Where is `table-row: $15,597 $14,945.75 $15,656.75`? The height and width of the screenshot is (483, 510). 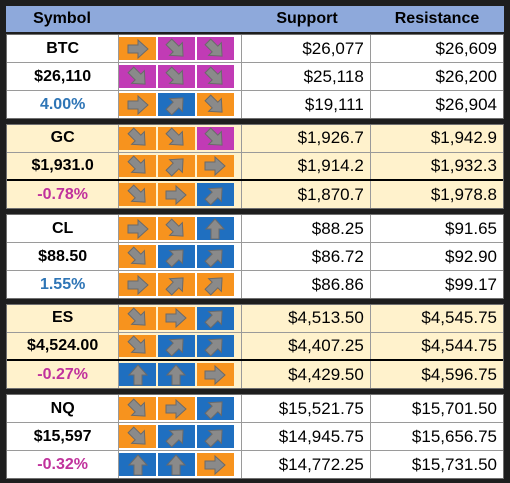 table-row: $15,597 $14,945.75 $15,656.75 is located at coordinates (255, 437).